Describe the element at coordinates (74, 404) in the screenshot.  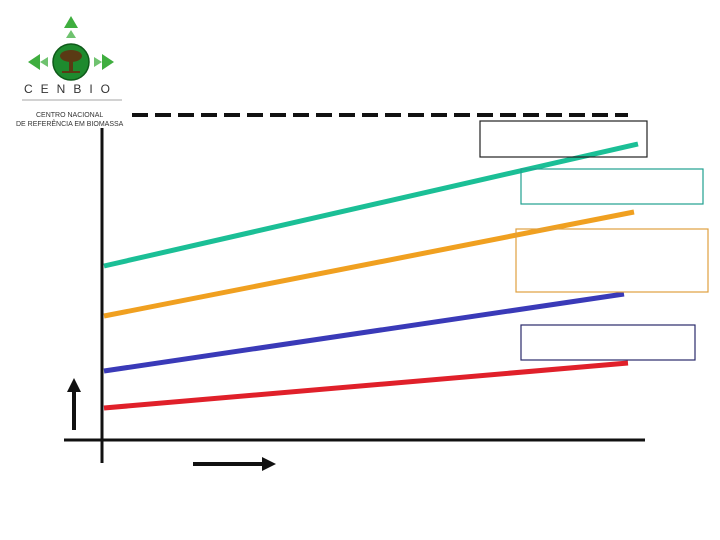
I see `up-arrow-icon` at that location.